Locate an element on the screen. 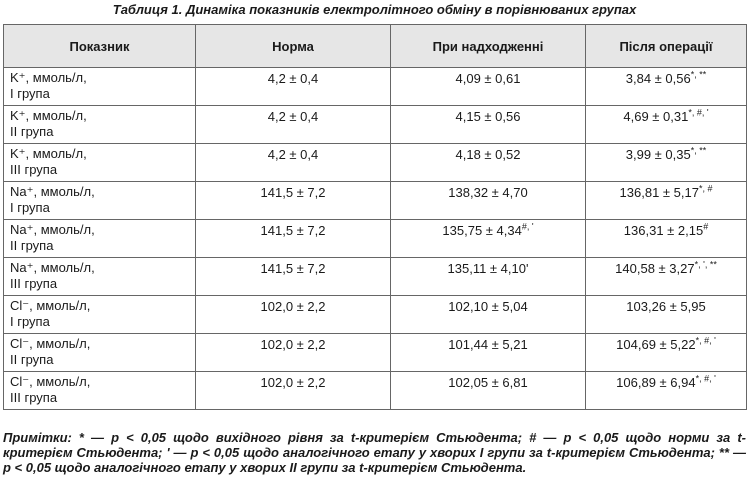 The image size is (749, 479). value-cell: 4,15 ± 0,56 is located at coordinates (488, 124).